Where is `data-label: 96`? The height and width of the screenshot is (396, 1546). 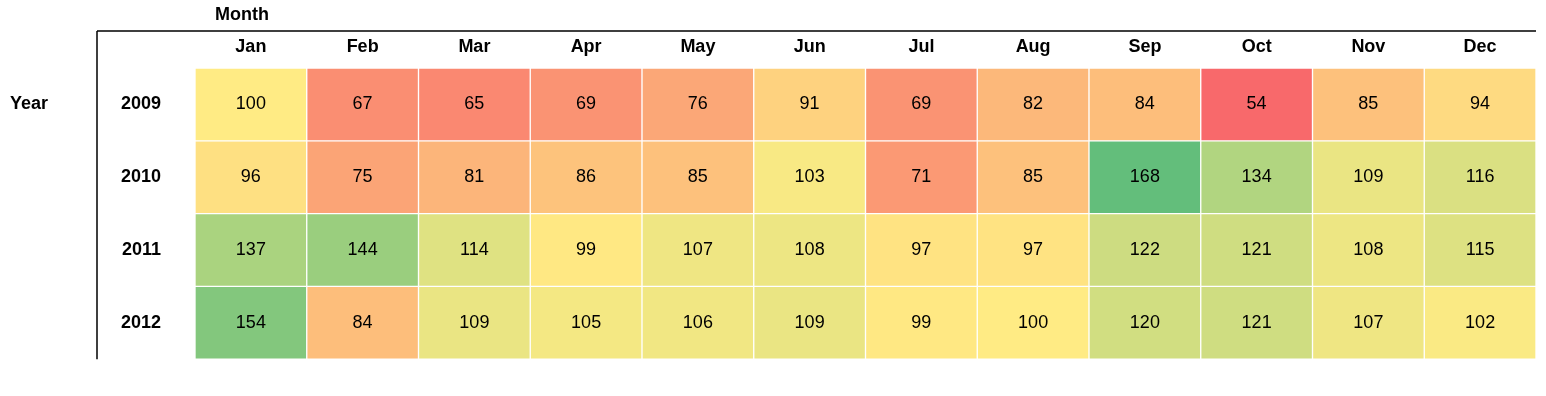 data-label: 96 is located at coordinates (250, 176).